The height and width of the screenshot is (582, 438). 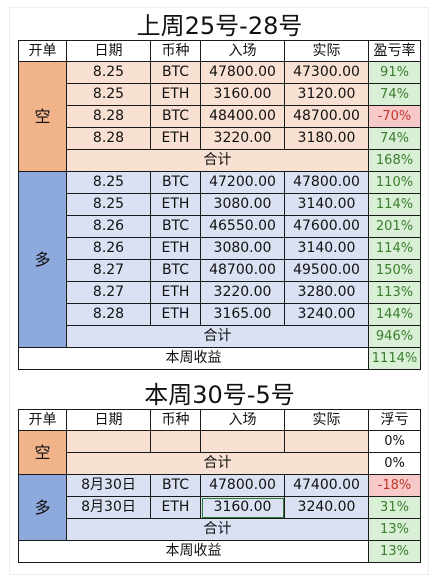 I want to click on actual-price-cell: 47300.00, so click(x=326, y=72).